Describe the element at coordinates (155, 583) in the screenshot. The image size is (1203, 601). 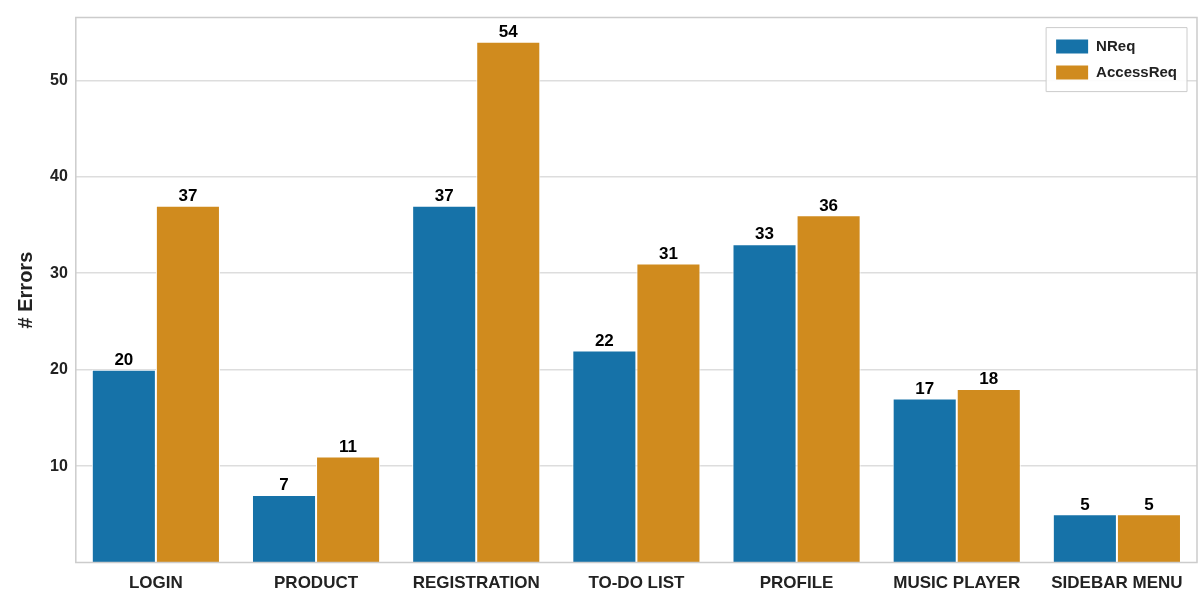
I see `x-tick-label: LOGIN` at that location.